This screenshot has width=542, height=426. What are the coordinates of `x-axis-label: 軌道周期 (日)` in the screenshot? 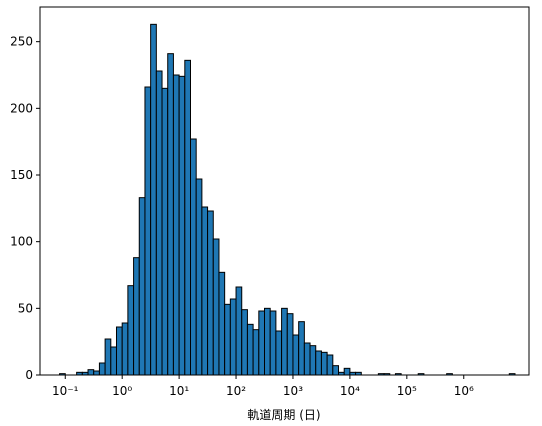 It's located at (283, 414).